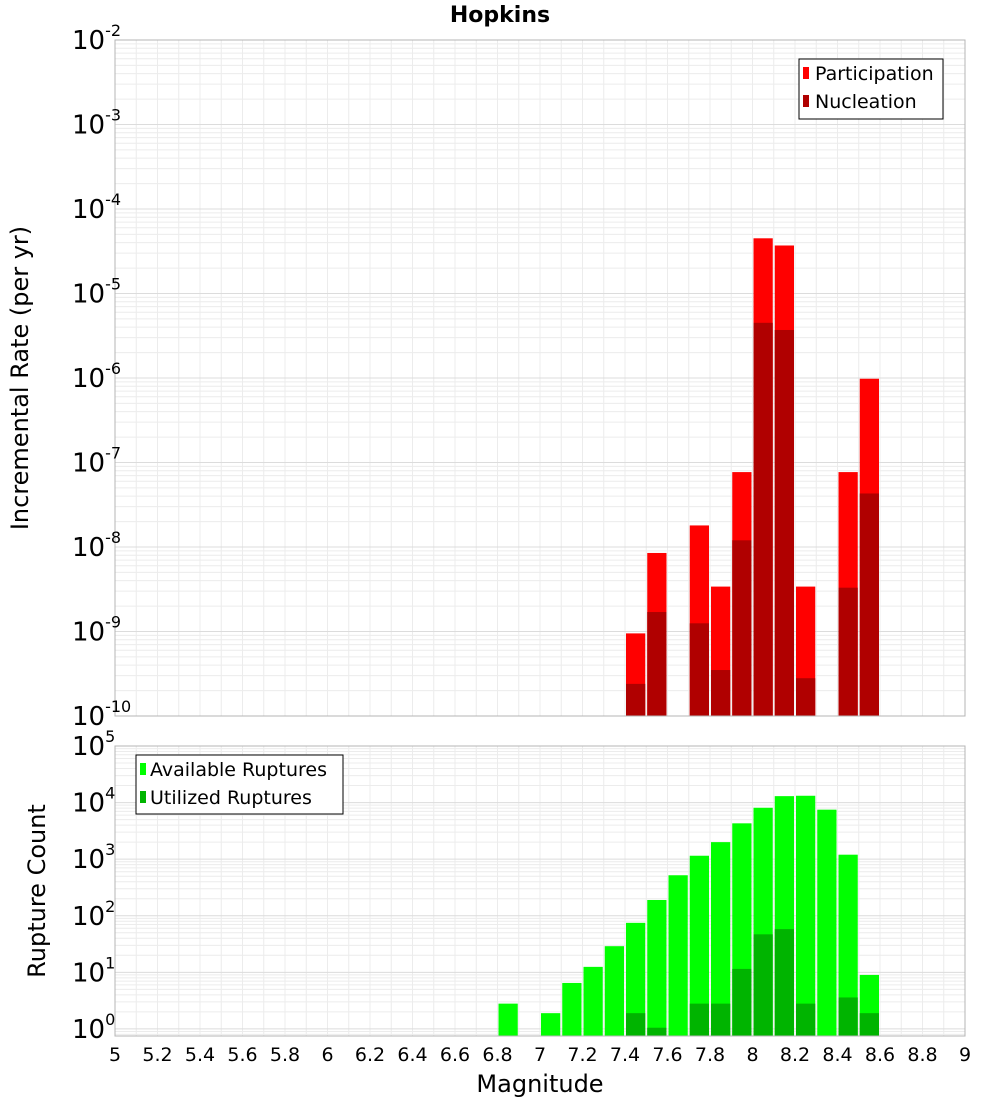 Image resolution: width=1000 pixels, height=1100 pixels. Describe the element at coordinates (795, 1055) in the screenshot. I see `x-tick-label: 8.2` at that location.